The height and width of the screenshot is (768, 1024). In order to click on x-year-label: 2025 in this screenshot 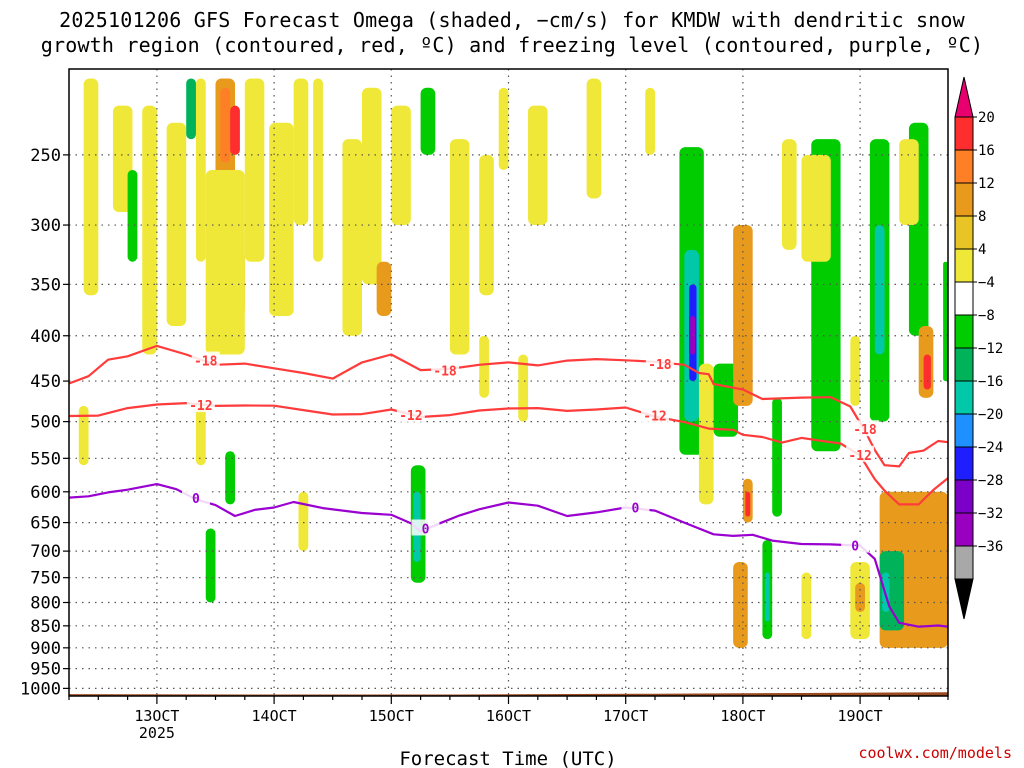, I will do `click(157, 733)`.